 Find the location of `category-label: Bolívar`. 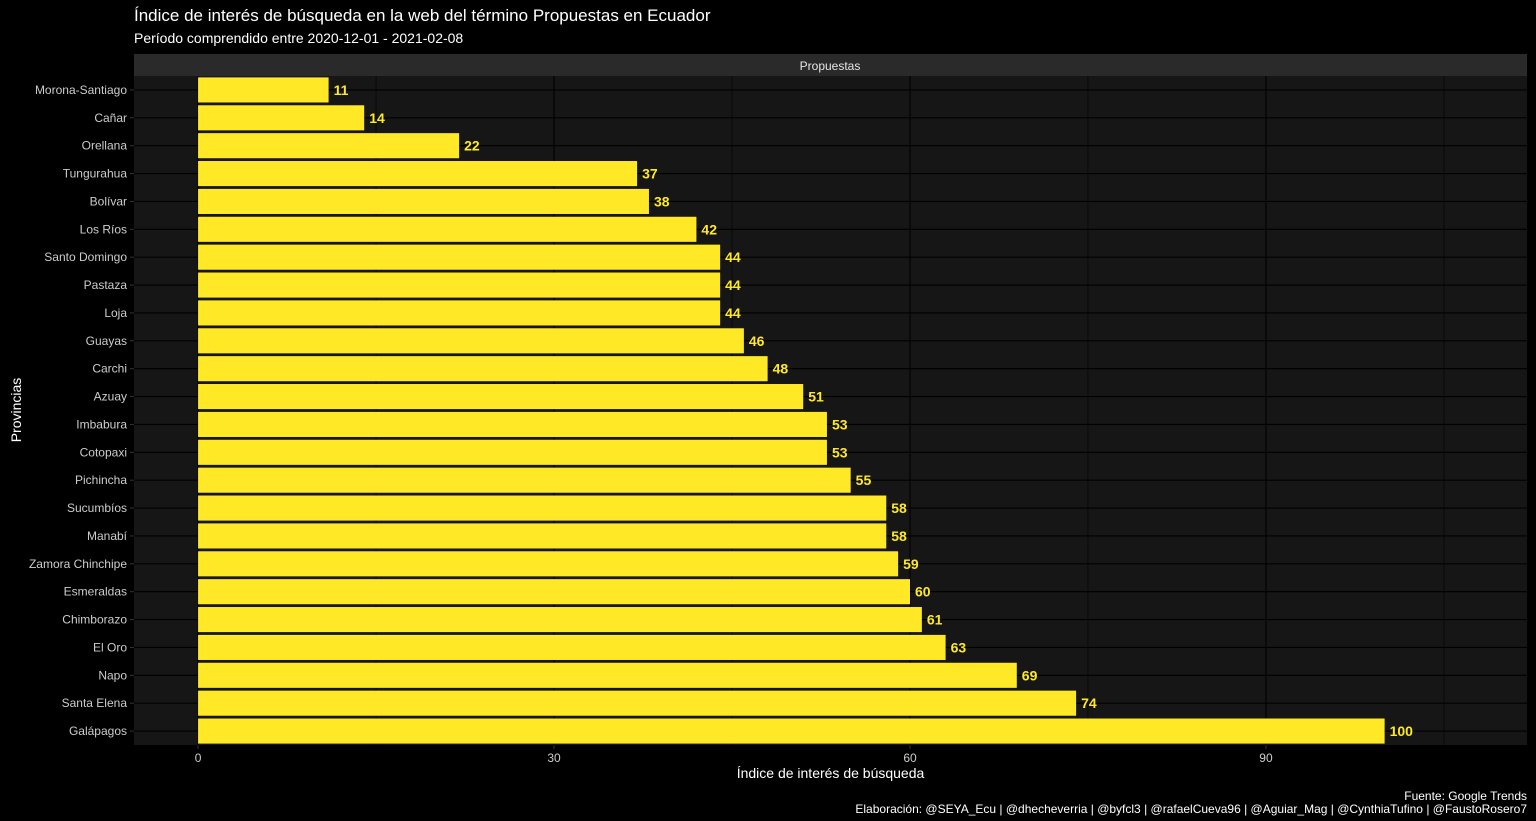

category-label: Bolívar is located at coordinates (108, 201).